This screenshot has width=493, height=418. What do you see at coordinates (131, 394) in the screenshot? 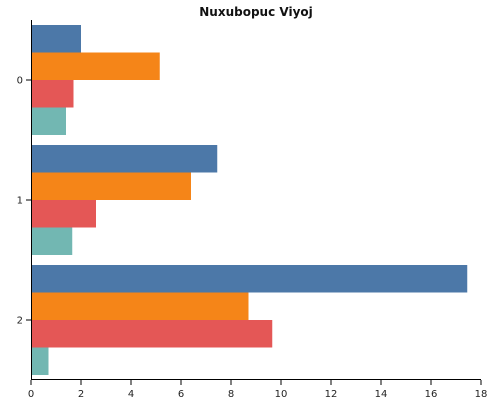
I see `x-tick-label: 4` at bounding box center [131, 394].